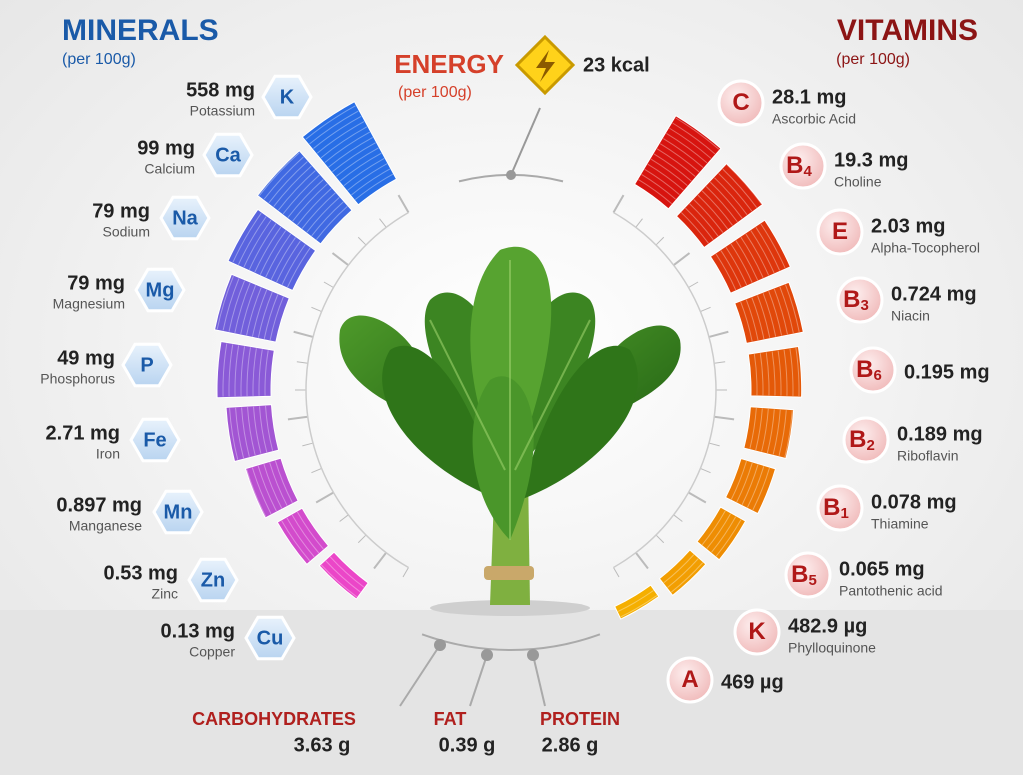 Image resolution: width=1023 pixels, height=775 pixels. I want to click on vitamin-subscript: 2, so click(871, 445).